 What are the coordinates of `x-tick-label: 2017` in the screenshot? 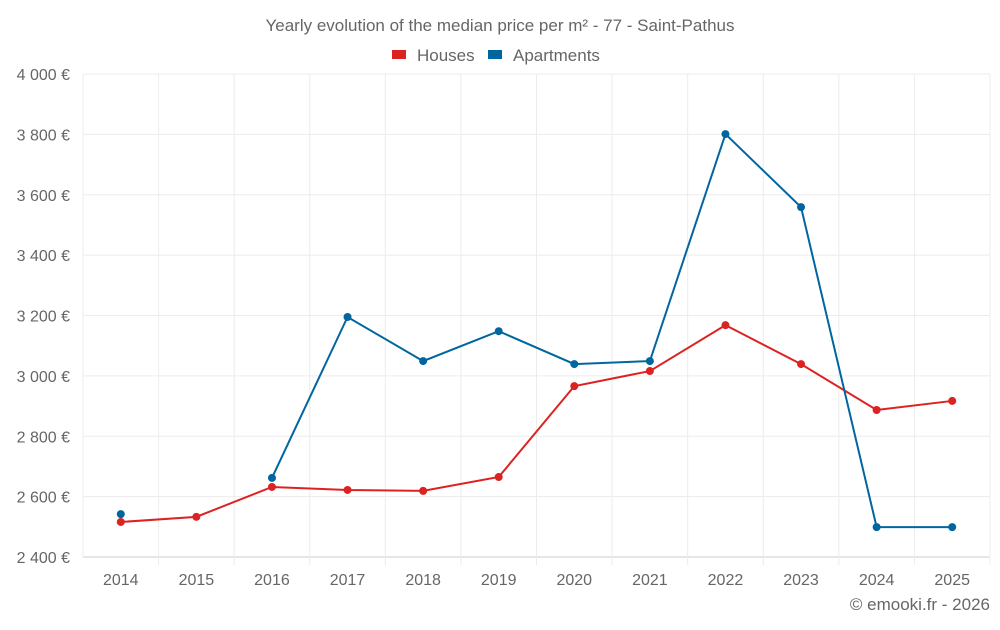 It's located at (348, 580).